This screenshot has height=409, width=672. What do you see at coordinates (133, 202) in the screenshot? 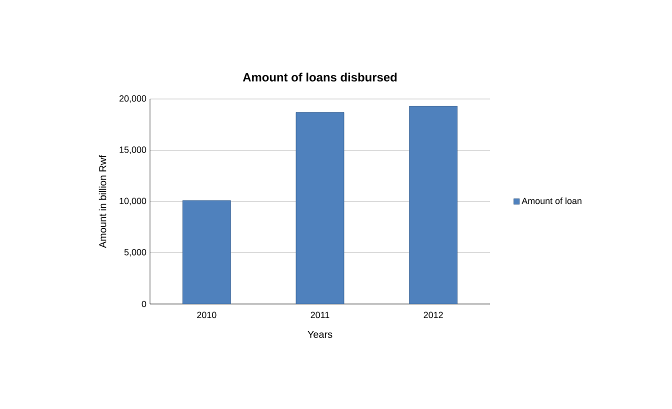
I see `y-tick-label: 10,000` at bounding box center [133, 202].